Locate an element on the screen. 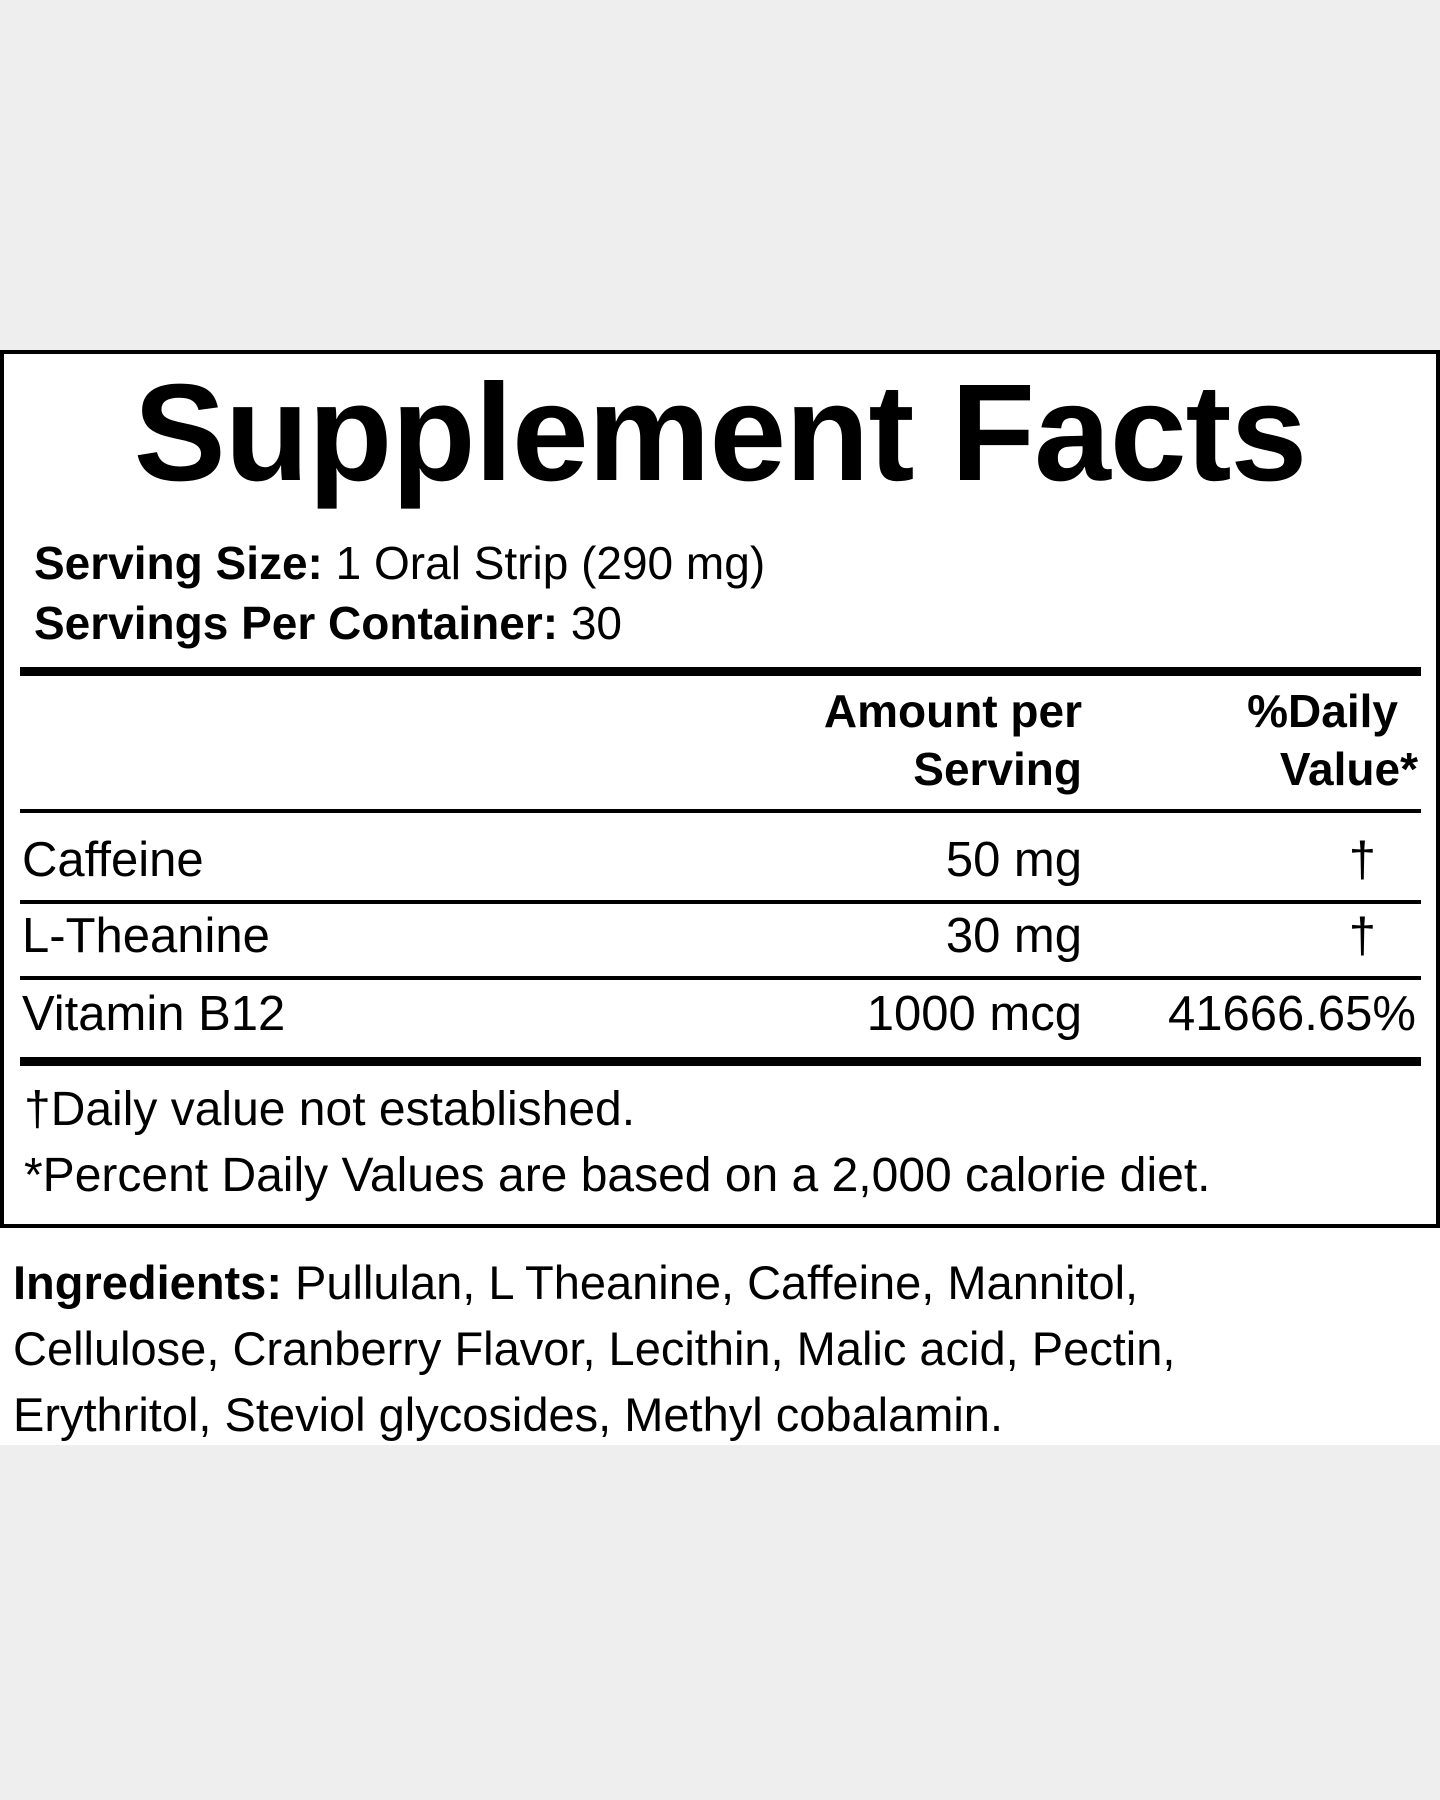  ingredients-label: Ingredients: is located at coordinates (147, 1282).